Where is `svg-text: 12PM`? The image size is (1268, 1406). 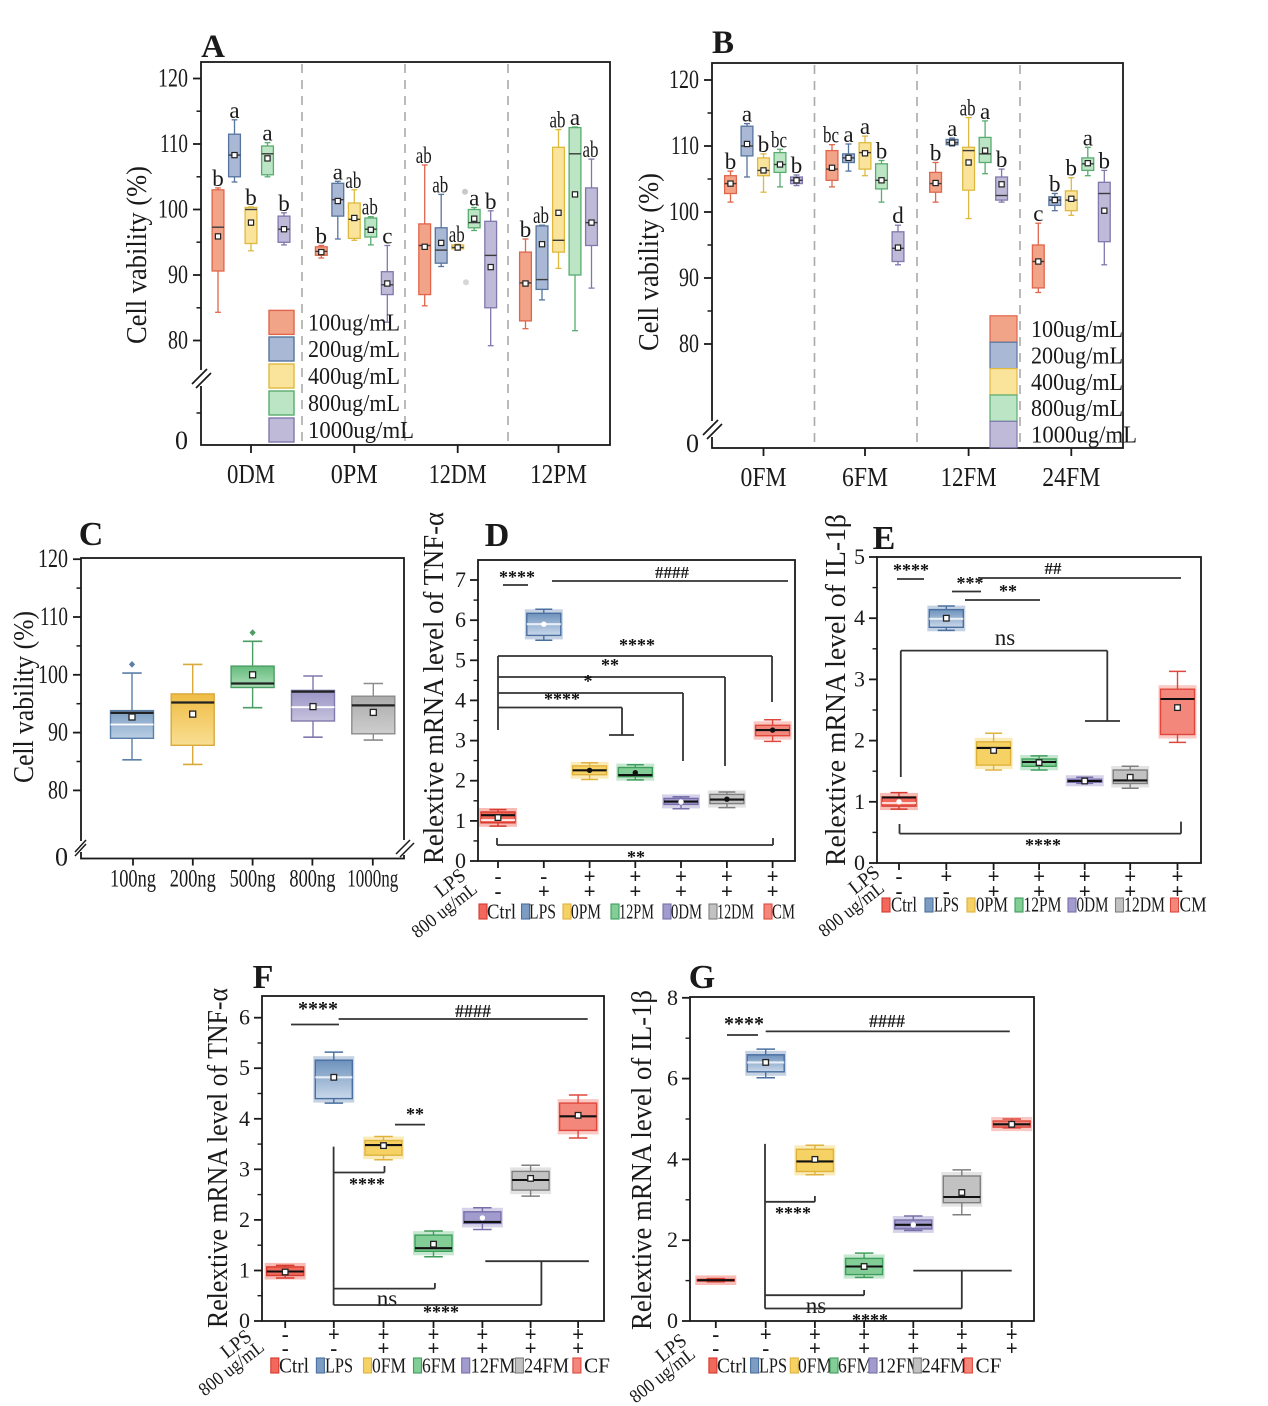 svg-text: 12PM is located at coordinates (1043, 905).